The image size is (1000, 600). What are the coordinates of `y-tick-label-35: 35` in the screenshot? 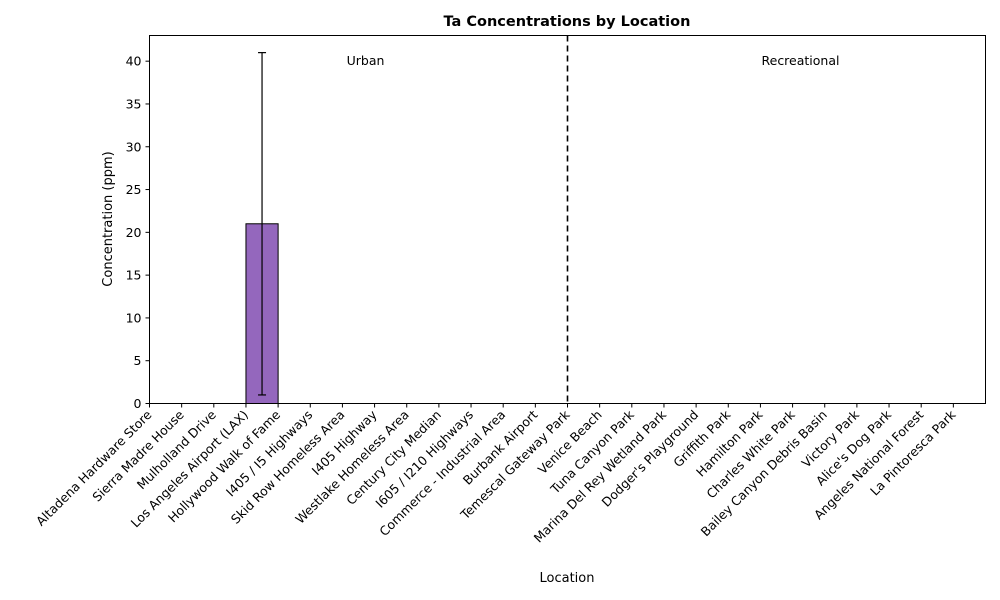 It's located at (134, 103).